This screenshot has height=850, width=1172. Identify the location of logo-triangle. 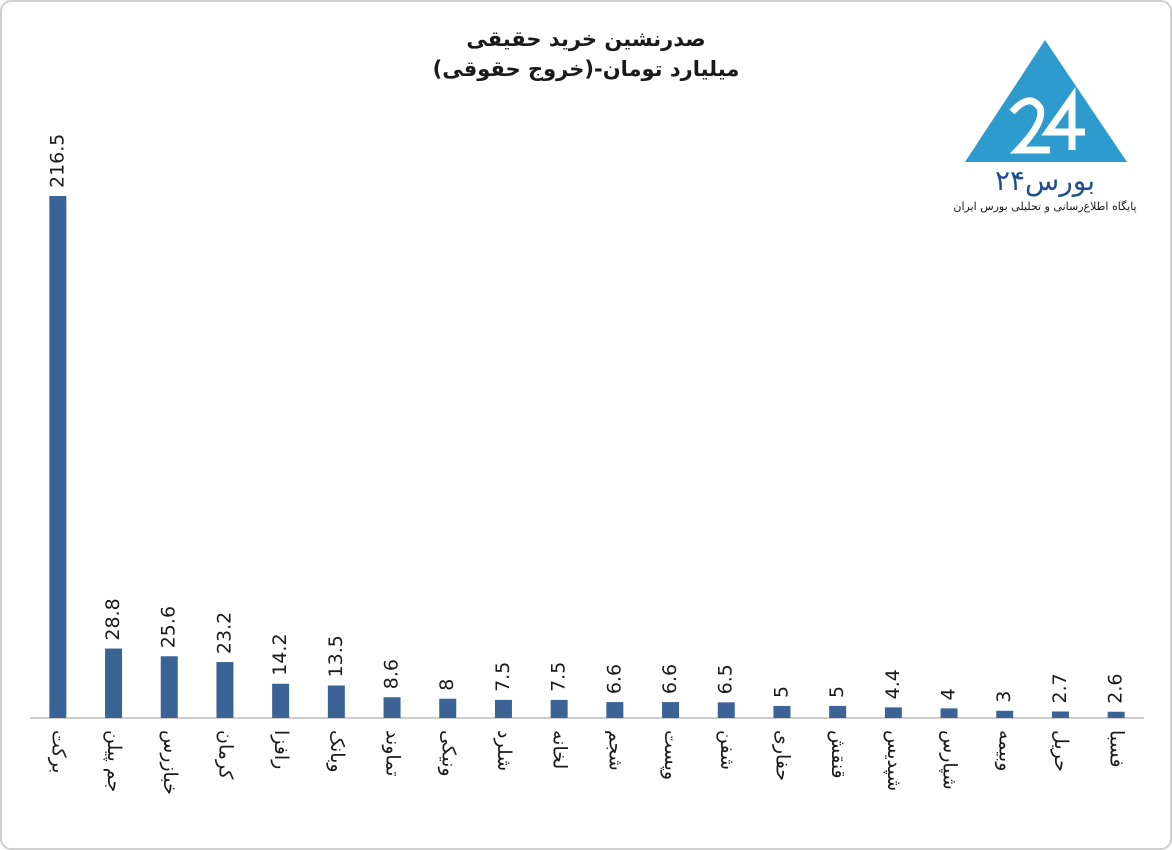
(1046, 101).